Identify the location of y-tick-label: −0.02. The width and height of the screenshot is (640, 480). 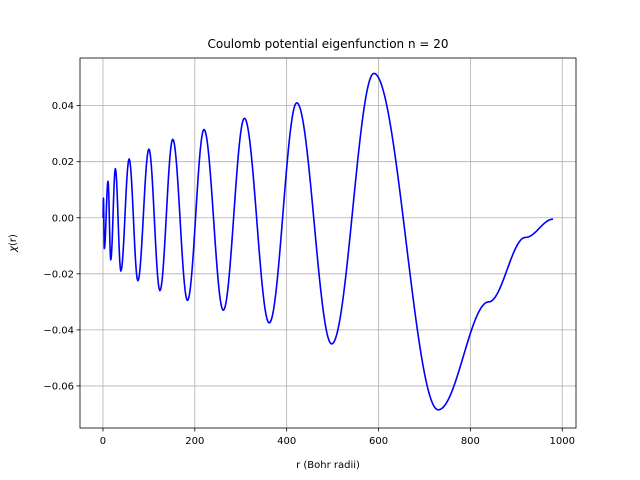
(58, 274).